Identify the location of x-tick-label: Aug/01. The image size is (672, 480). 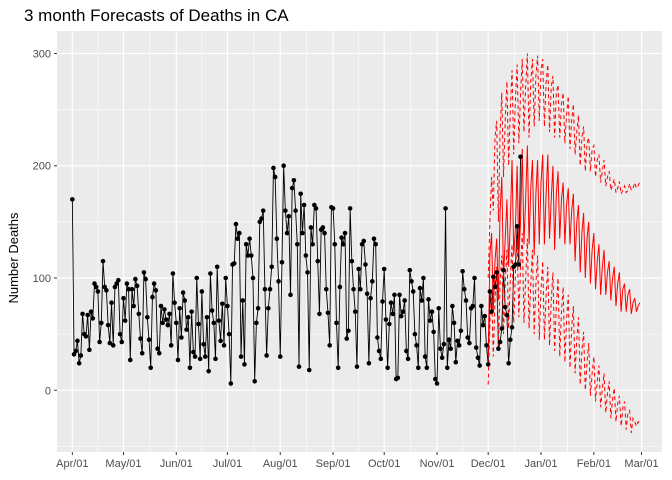
(280, 464).